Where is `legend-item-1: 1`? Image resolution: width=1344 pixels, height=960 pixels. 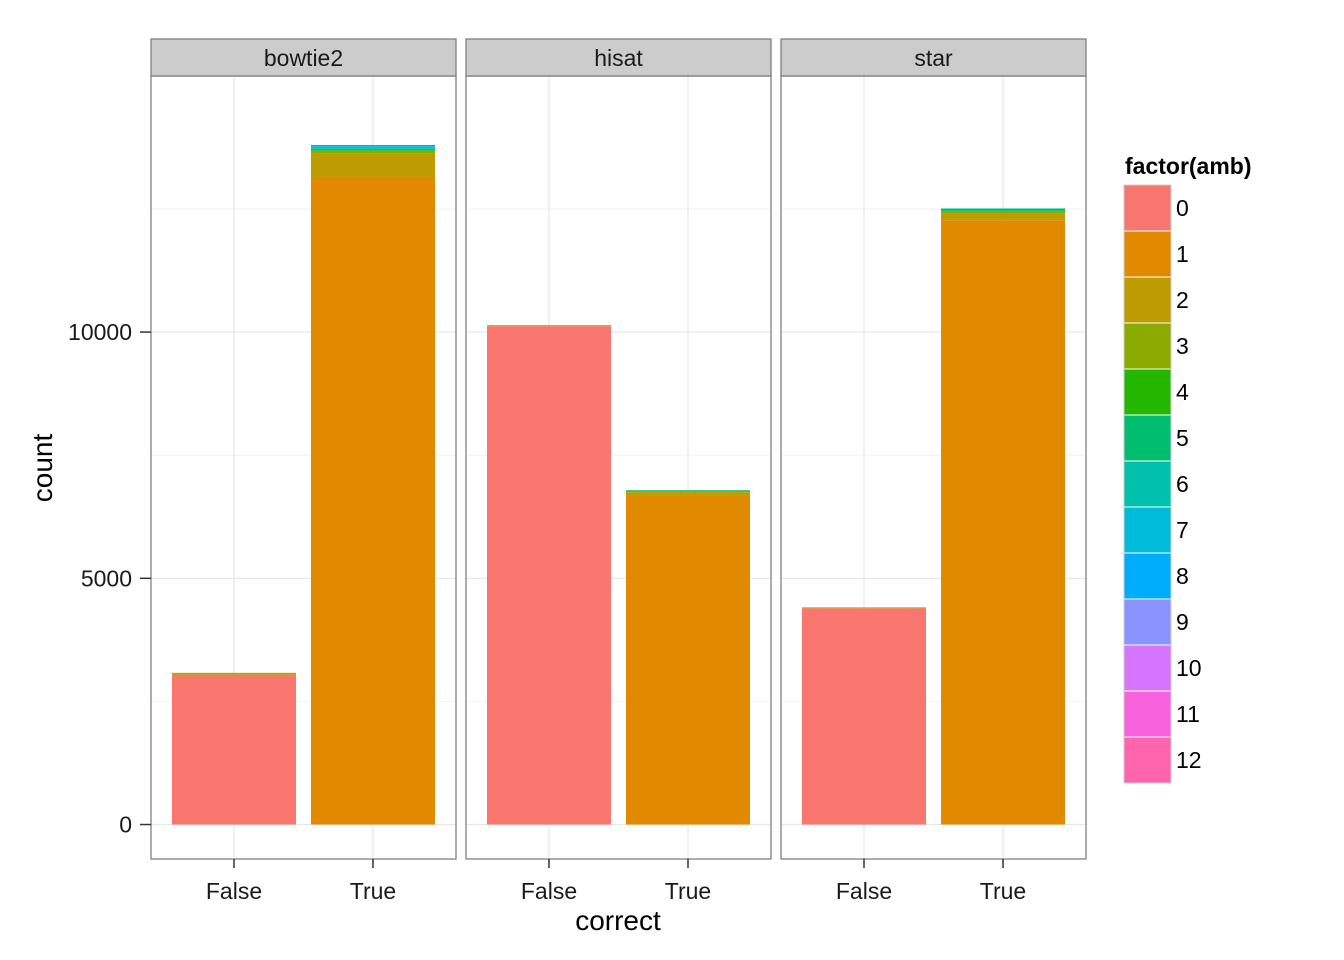
legend-item-1: 1 is located at coordinates (1156, 254).